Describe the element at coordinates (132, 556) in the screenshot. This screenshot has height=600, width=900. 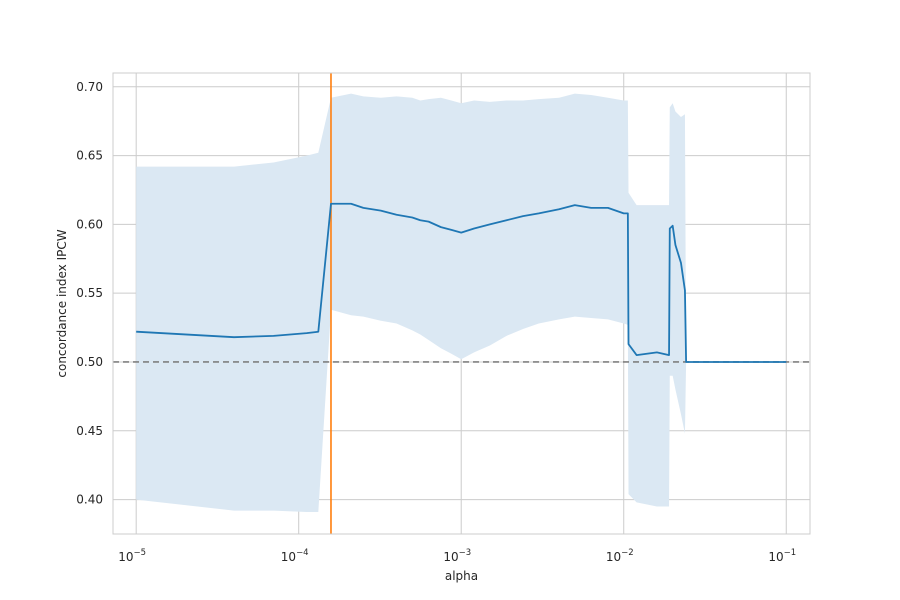
I see `x-tick-label: 10⁻⁵` at that location.